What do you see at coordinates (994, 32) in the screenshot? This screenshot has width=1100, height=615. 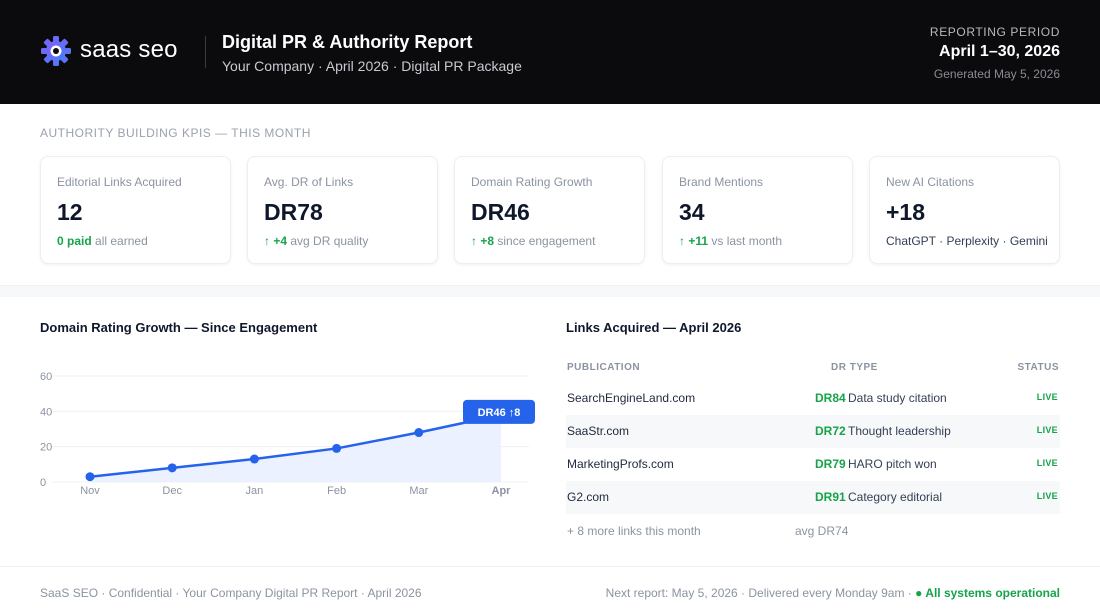 I see `period-label: REPORTING PERIOD` at bounding box center [994, 32].